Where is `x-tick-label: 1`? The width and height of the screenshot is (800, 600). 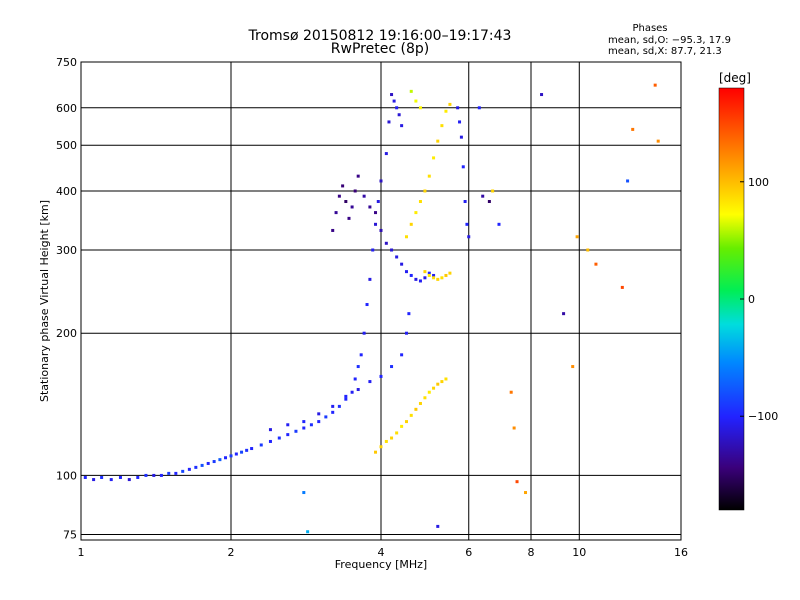 x-tick-label: 1 is located at coordinates (81, 552).